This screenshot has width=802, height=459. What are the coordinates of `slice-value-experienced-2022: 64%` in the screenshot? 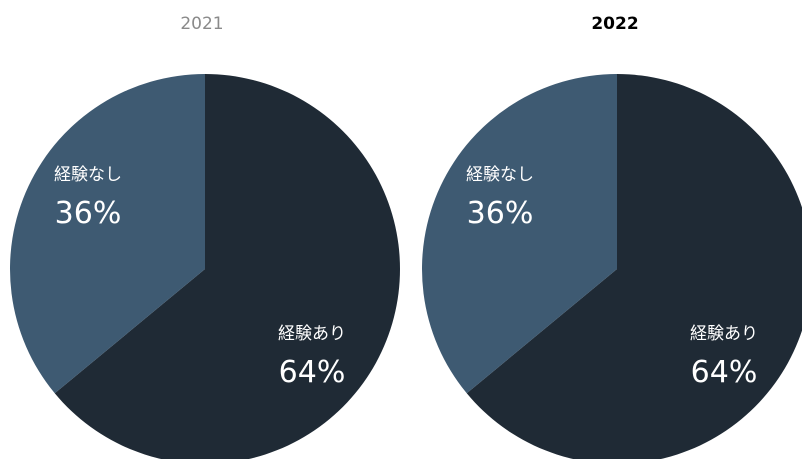 It's located at (724, 372).